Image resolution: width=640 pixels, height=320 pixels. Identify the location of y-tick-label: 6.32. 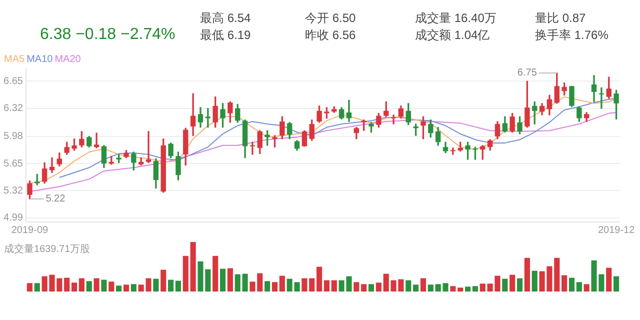
(14, 108).